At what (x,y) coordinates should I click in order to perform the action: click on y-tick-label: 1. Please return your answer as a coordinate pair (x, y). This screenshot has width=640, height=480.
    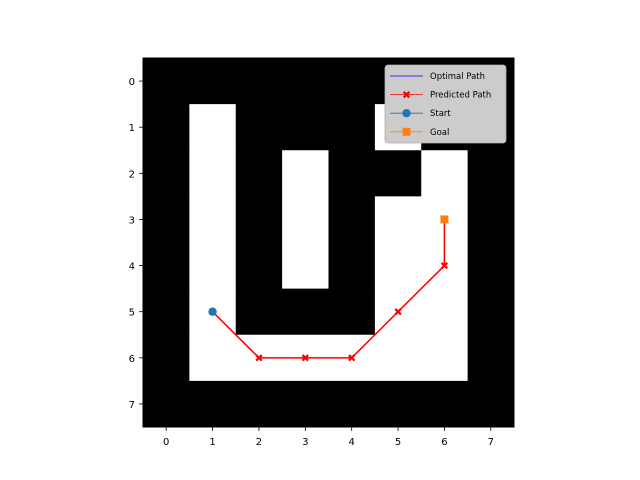
    Looking at the image, I should click on (132, 128).